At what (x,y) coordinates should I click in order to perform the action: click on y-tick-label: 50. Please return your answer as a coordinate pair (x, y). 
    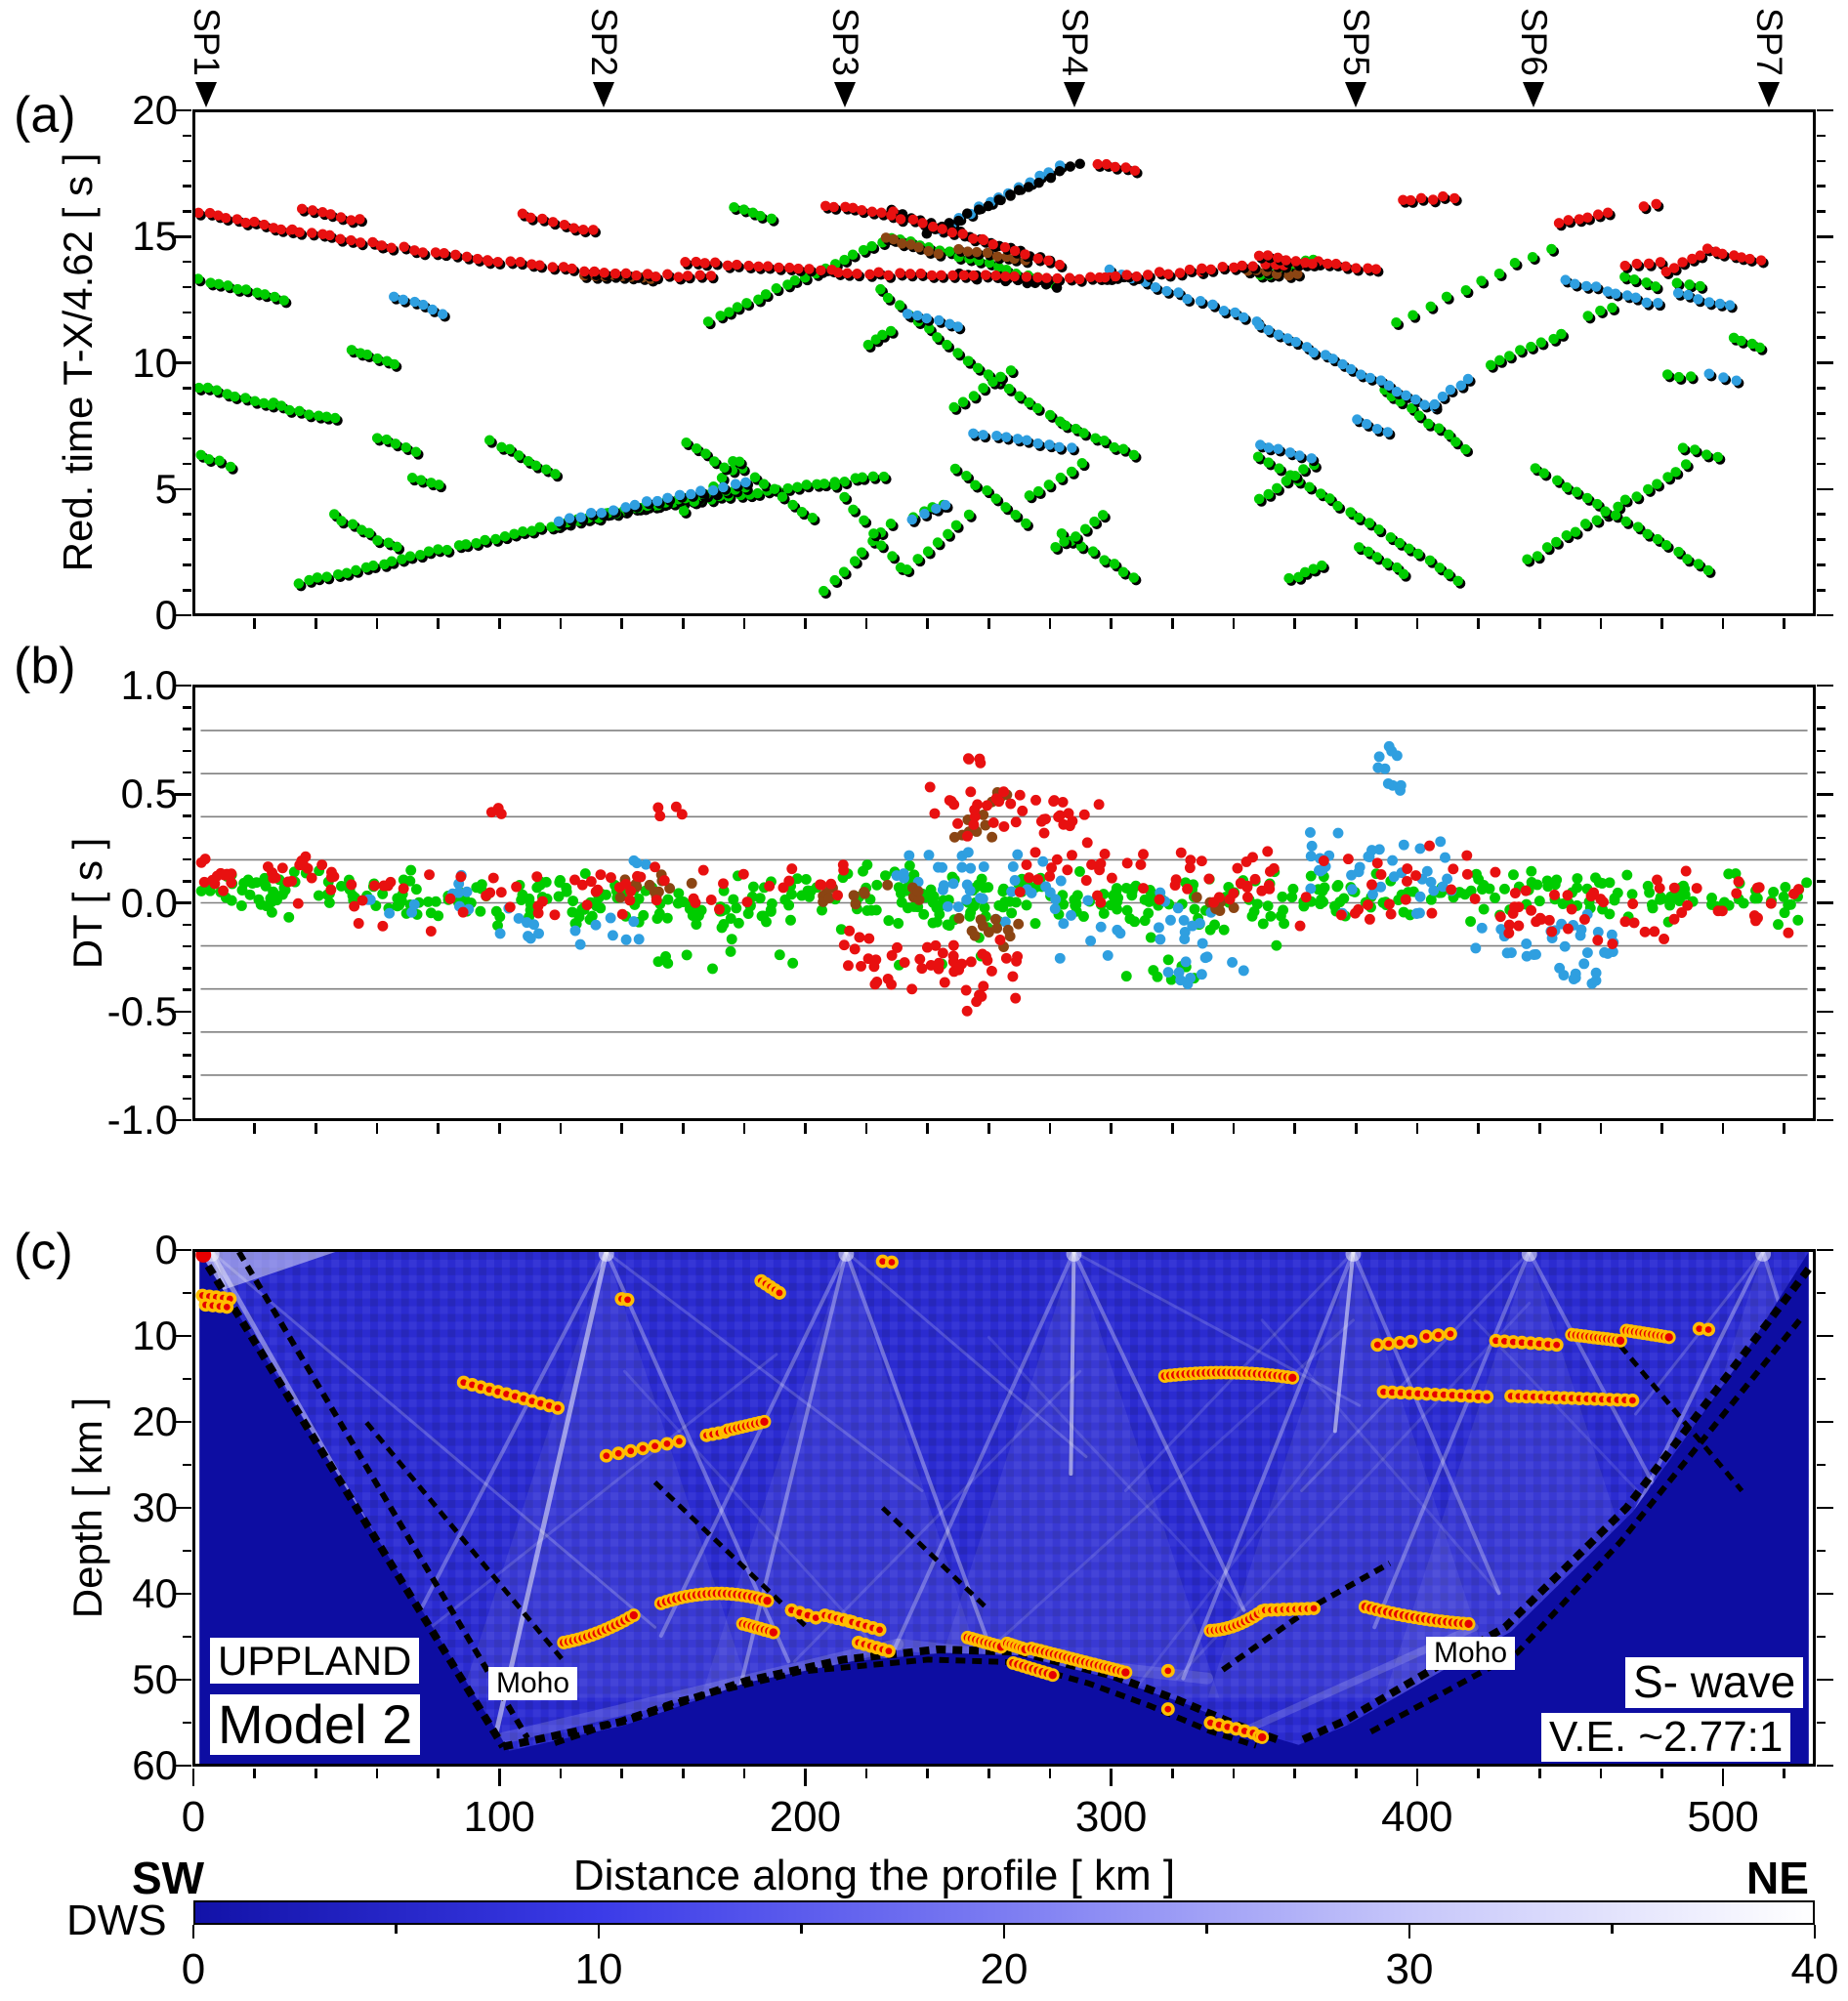
    Looking at the image, I should click on (155, 1679).